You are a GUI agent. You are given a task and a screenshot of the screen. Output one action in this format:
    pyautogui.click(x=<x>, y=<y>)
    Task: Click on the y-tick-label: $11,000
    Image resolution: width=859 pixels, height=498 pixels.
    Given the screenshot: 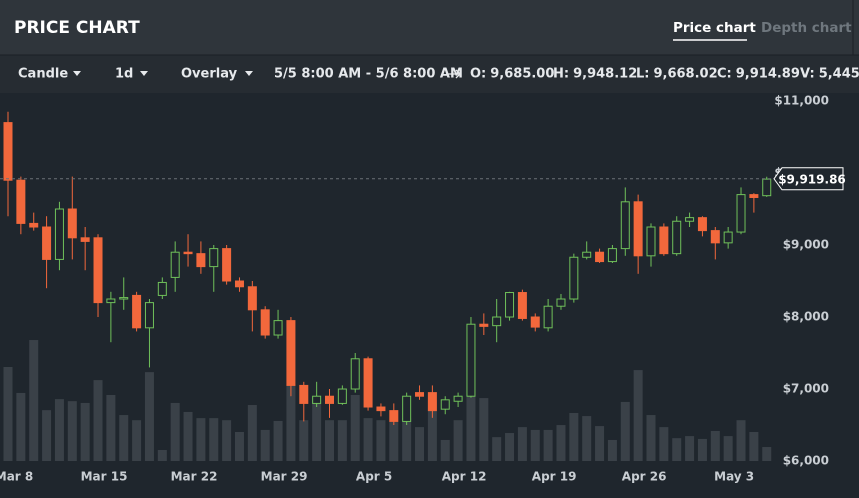 What is the action you would take?
    pyautogui.click(x=801, y=101)
    